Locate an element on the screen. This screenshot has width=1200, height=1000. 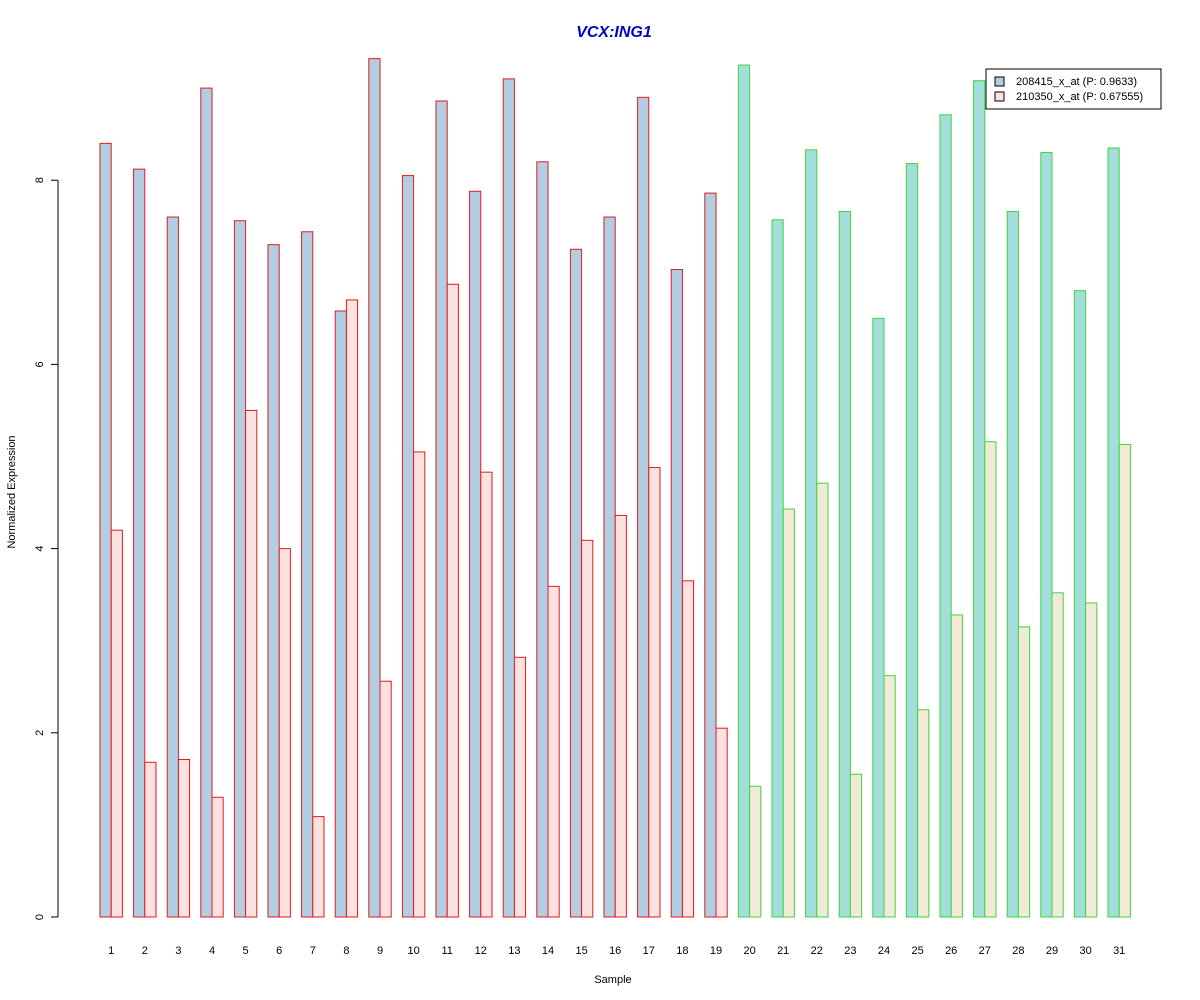
x-tick-label-13: 13 is located at coordinates (514, 951).